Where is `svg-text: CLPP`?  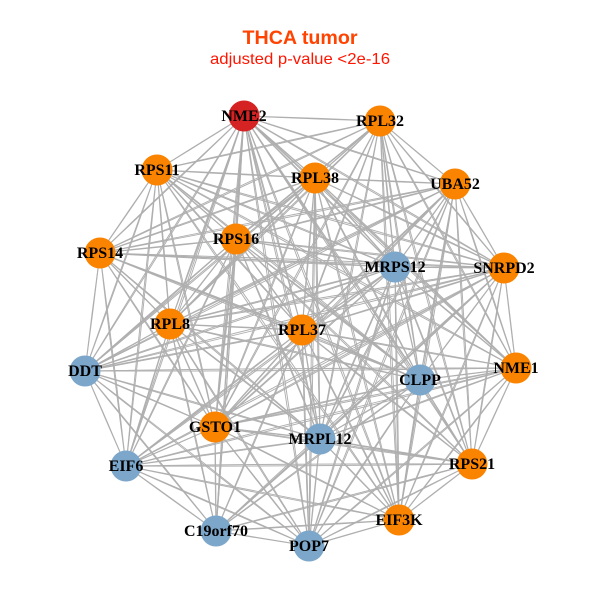 svg-text: CLPP is located at coordinates (420, 380).